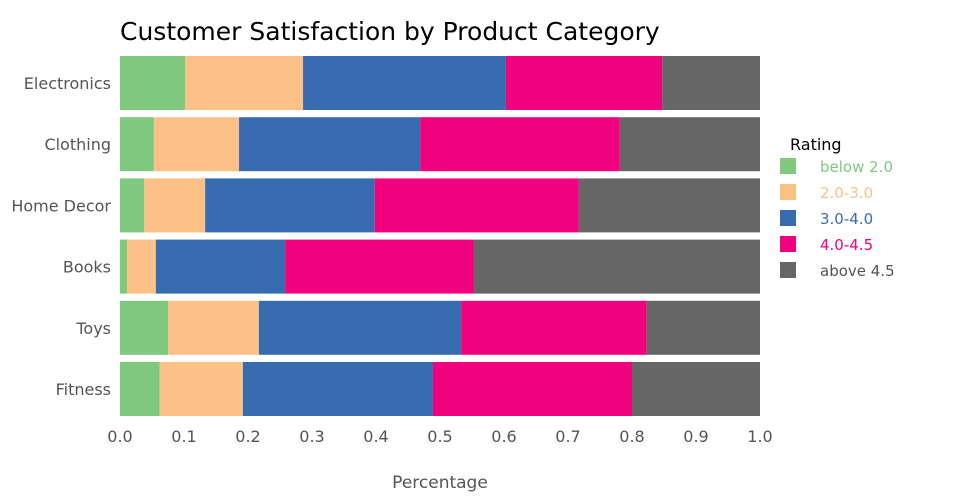 This screenshot has height=504, width=960. What do you see at coordinates (439, 436) in the screenshot?
I see `x-tick-label: 0.5` at bounding box center [439, 436].